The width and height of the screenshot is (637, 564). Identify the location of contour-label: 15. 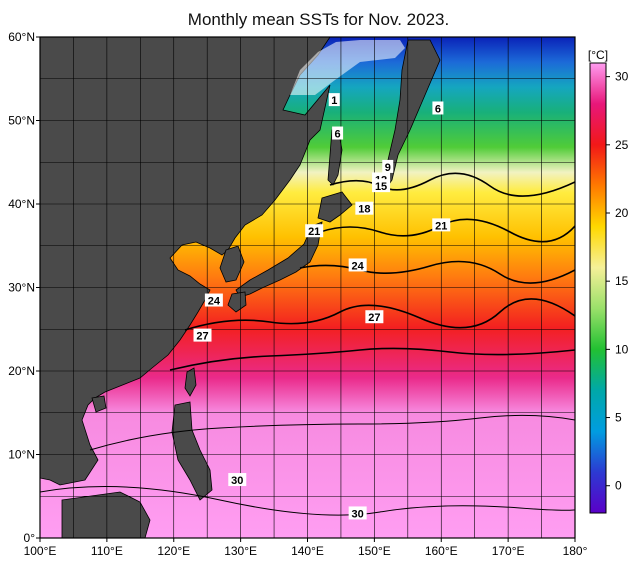
(381, 187).